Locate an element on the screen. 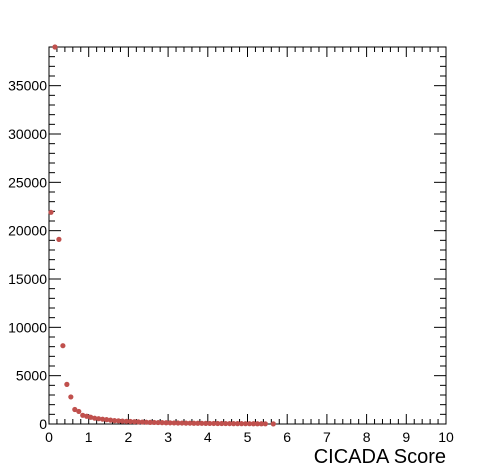 This screenshot has width=496, height=472. y-tick-label: 30000 is located at coordinates (27, 134).